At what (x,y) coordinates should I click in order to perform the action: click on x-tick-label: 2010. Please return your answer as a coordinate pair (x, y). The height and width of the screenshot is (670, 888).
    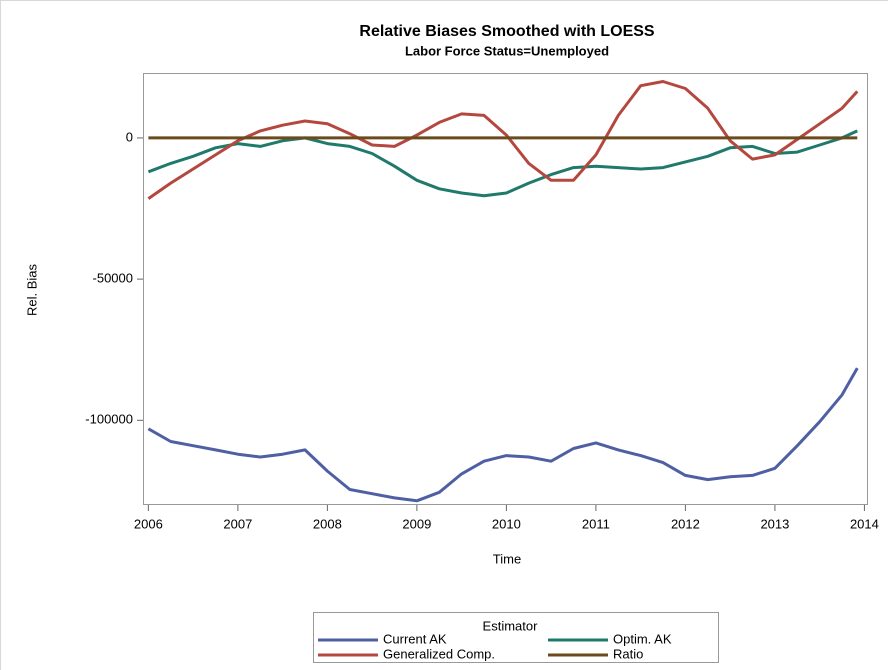
    Looking at the image, I should click on (506, 523).